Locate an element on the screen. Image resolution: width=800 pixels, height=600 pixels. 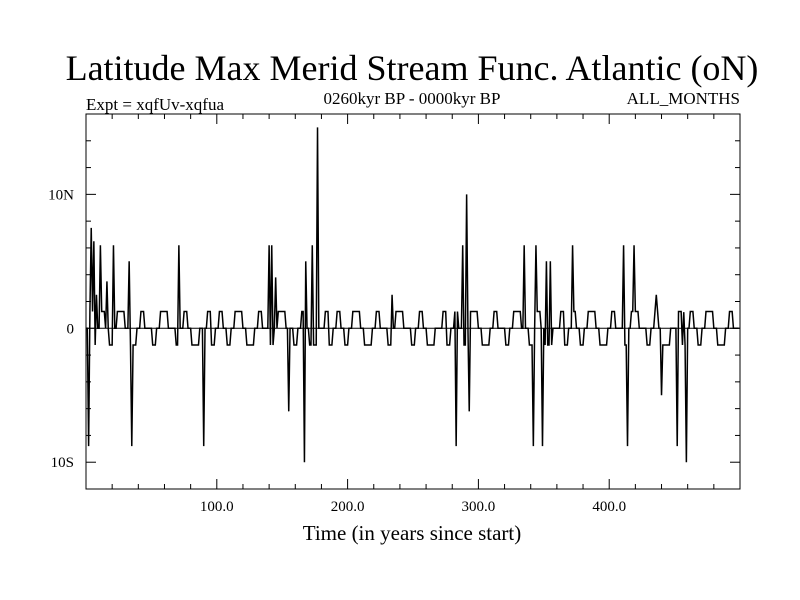
x-axis-label: Time (in years since start) is located at coordinates (412, 533).